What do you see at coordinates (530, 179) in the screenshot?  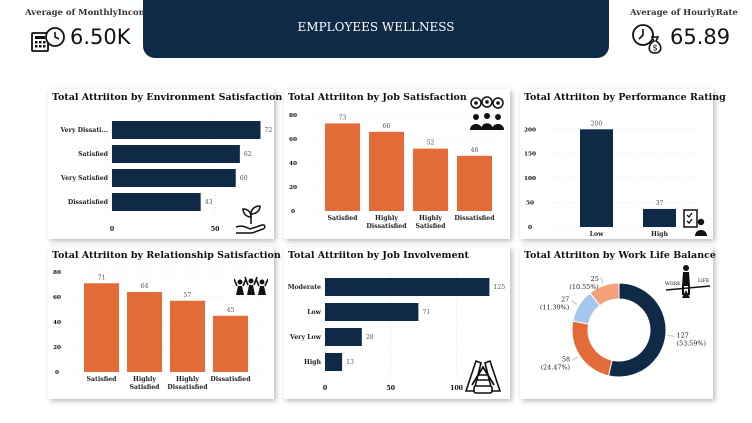 I see `y-tick-label: 100` at bounding box center [530, 179].